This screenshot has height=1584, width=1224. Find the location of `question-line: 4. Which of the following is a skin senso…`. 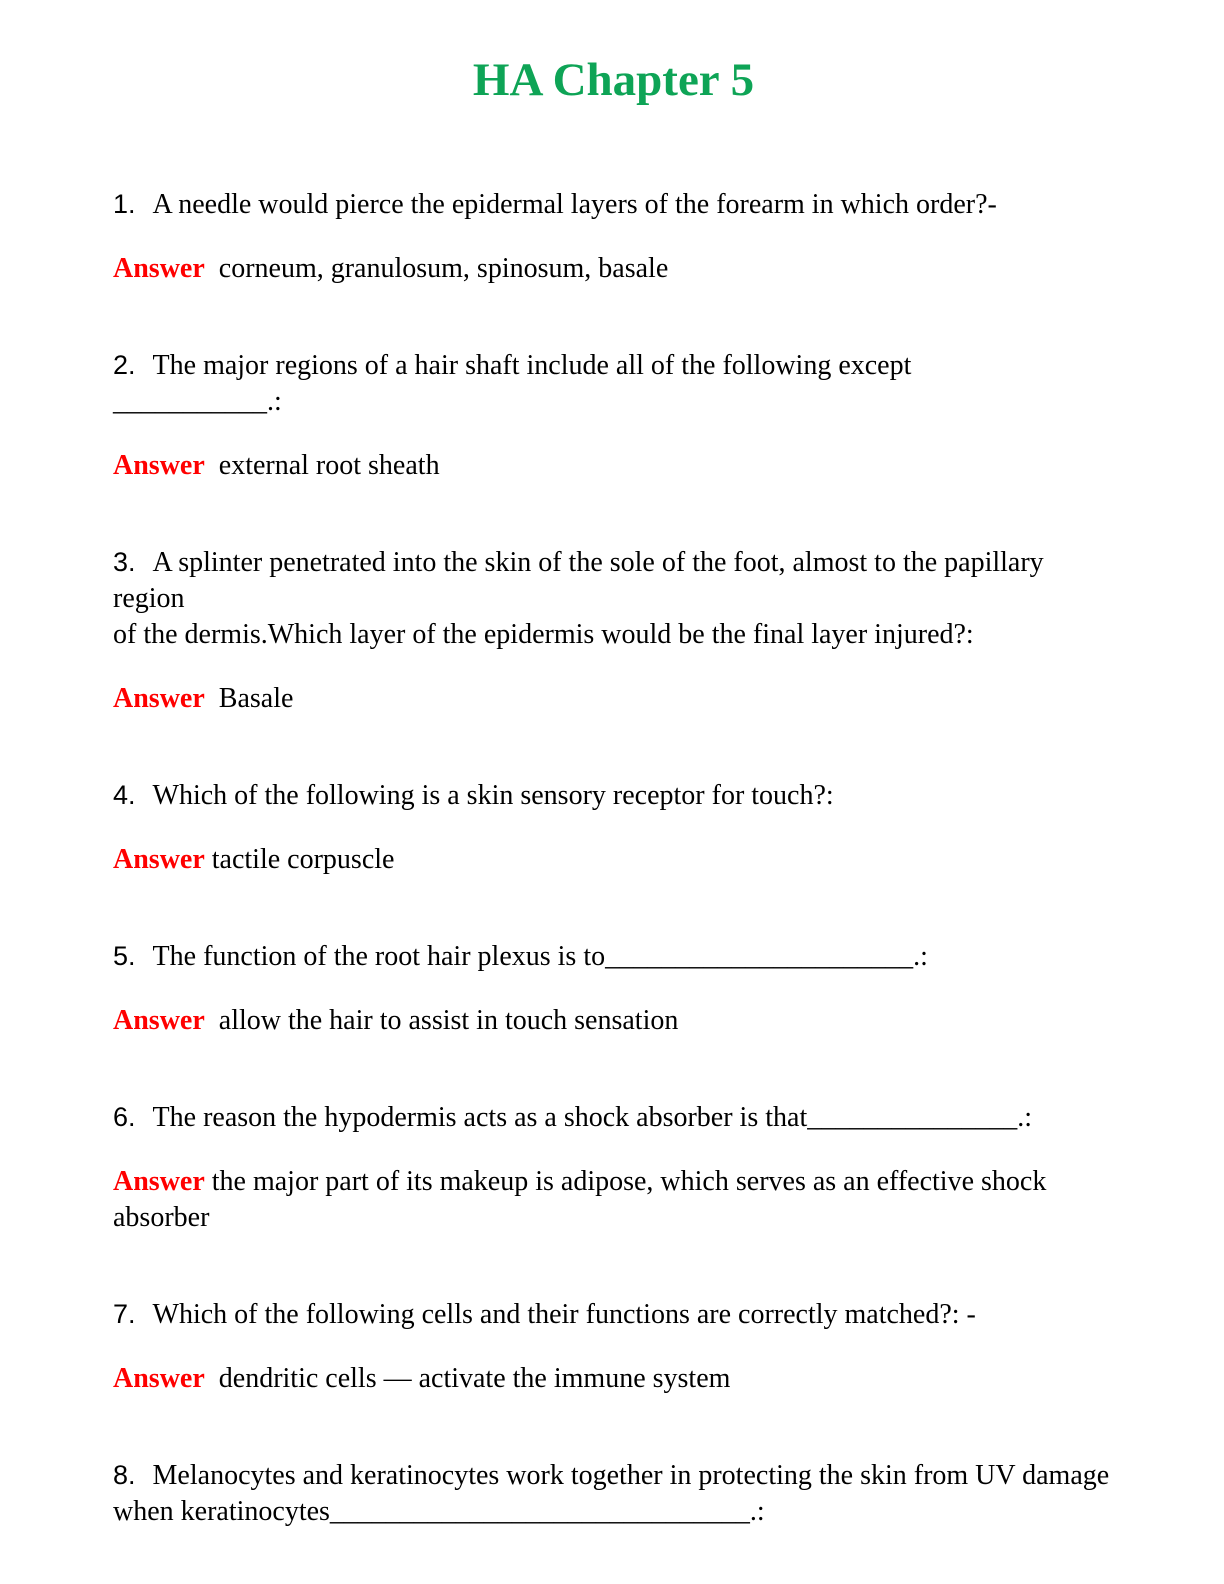

question-line: 4. Which of the following is a skin senso… is located at coordinates (613, 795).